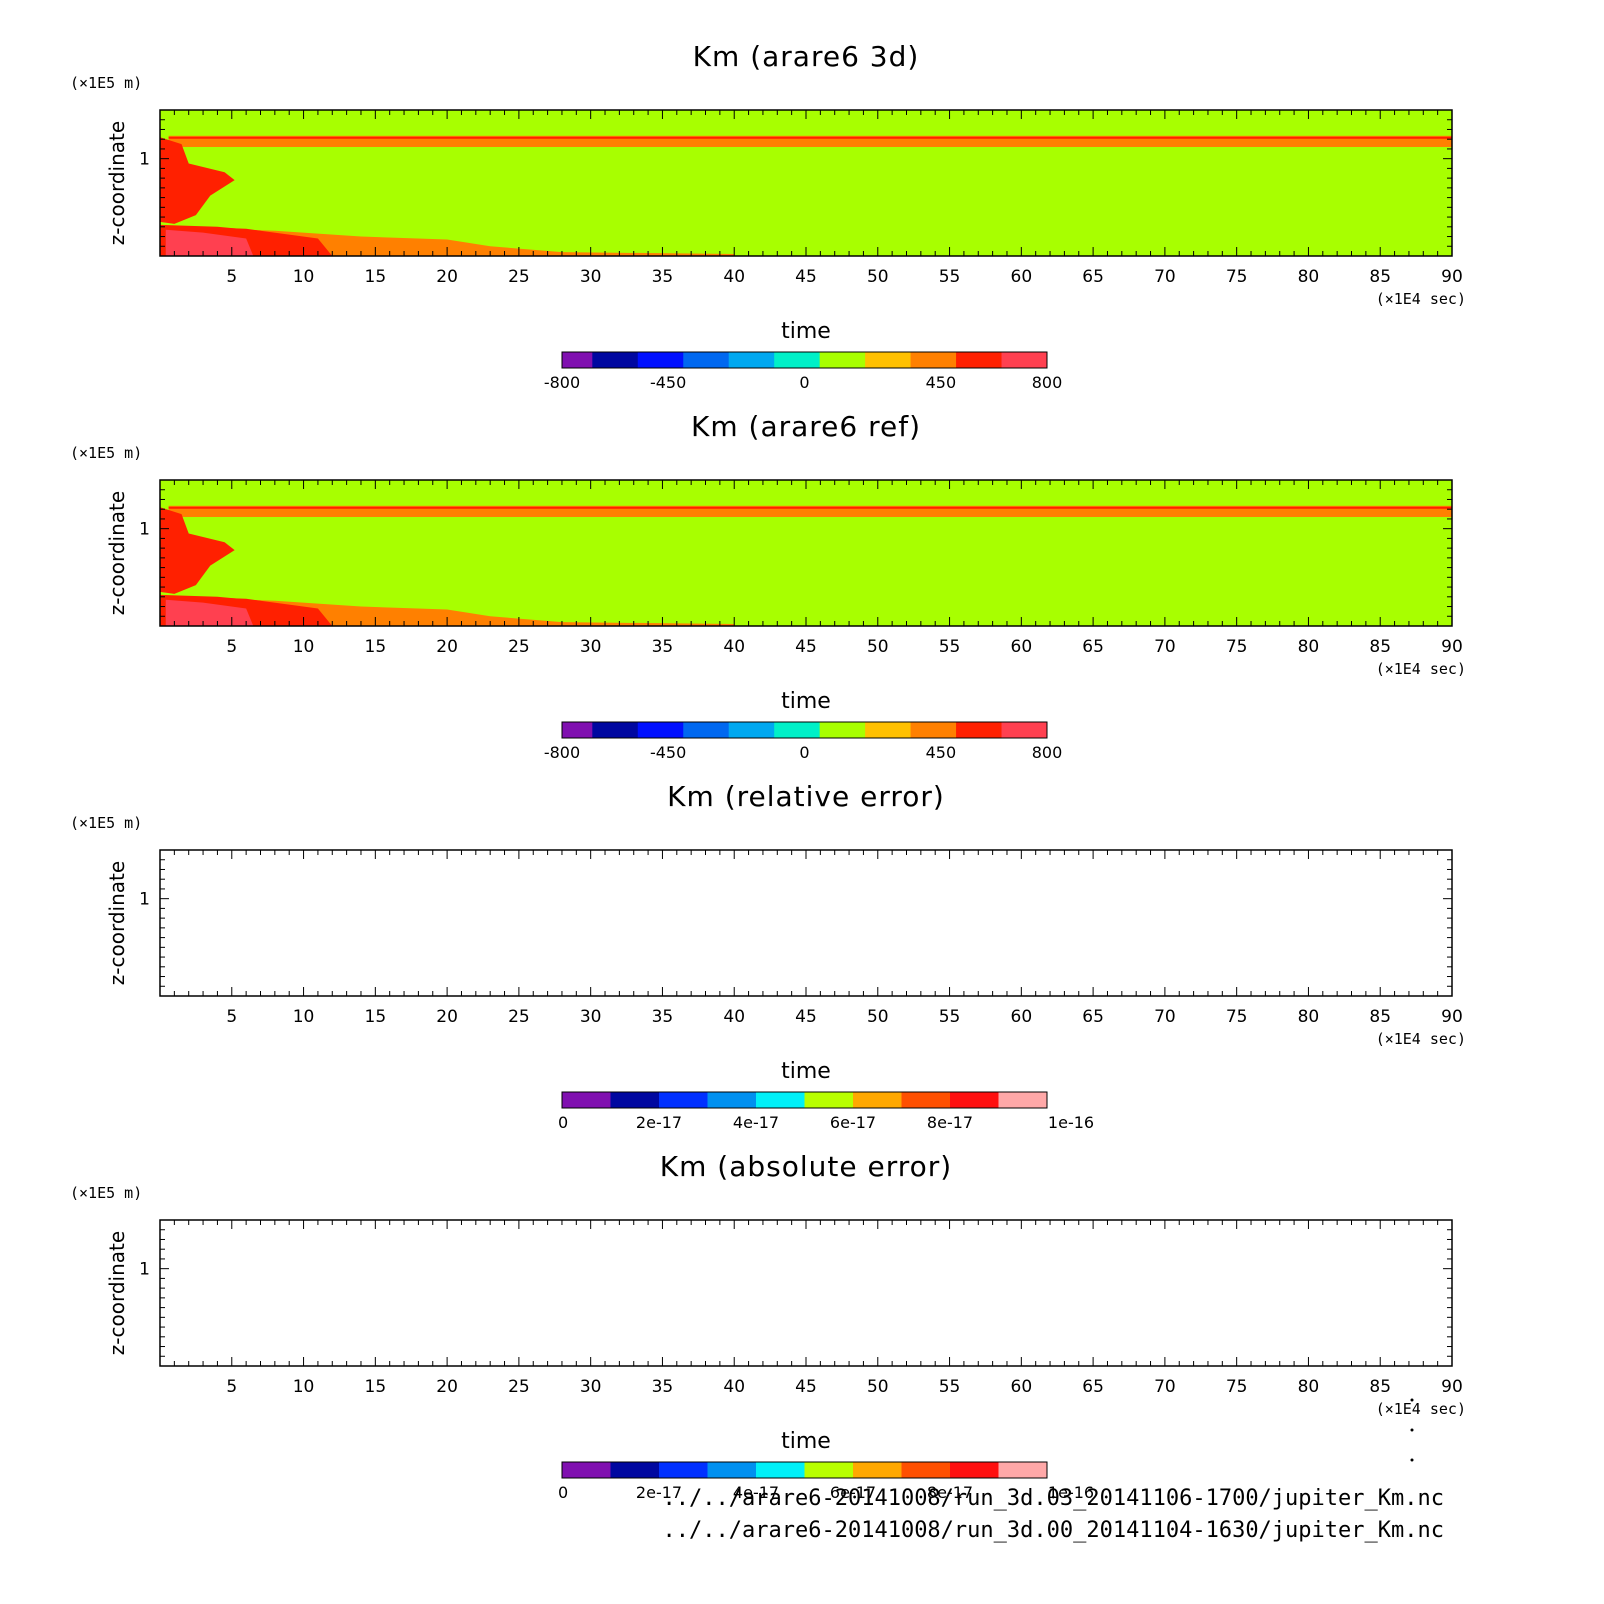 Image resolution: width=1604 pixels, height=1604 pixels. Describe the element at coordinates (376, 647) in the screenshot. I see `x-tick-label: 15` at that location.